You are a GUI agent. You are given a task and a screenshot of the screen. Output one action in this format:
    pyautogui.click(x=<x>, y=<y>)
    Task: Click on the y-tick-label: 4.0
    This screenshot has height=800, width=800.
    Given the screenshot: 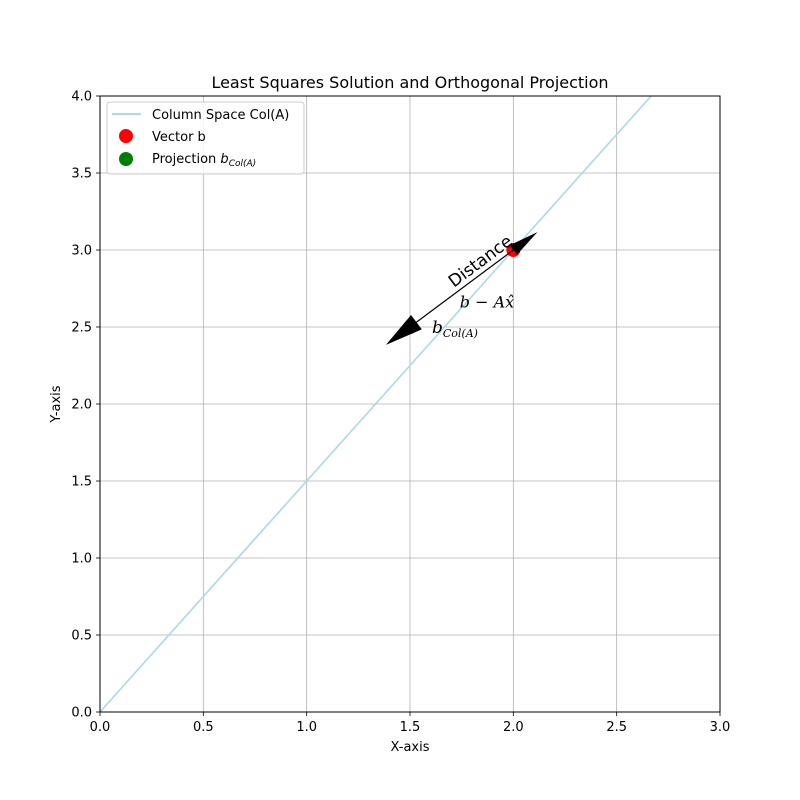 What is the action you would take?
    pyautogui.click(x=81, y=97)
    